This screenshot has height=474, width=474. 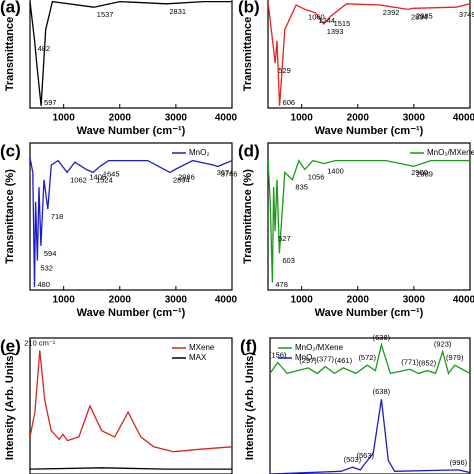 I want to click on peak-label: 2986, so click(x=186, y=176).